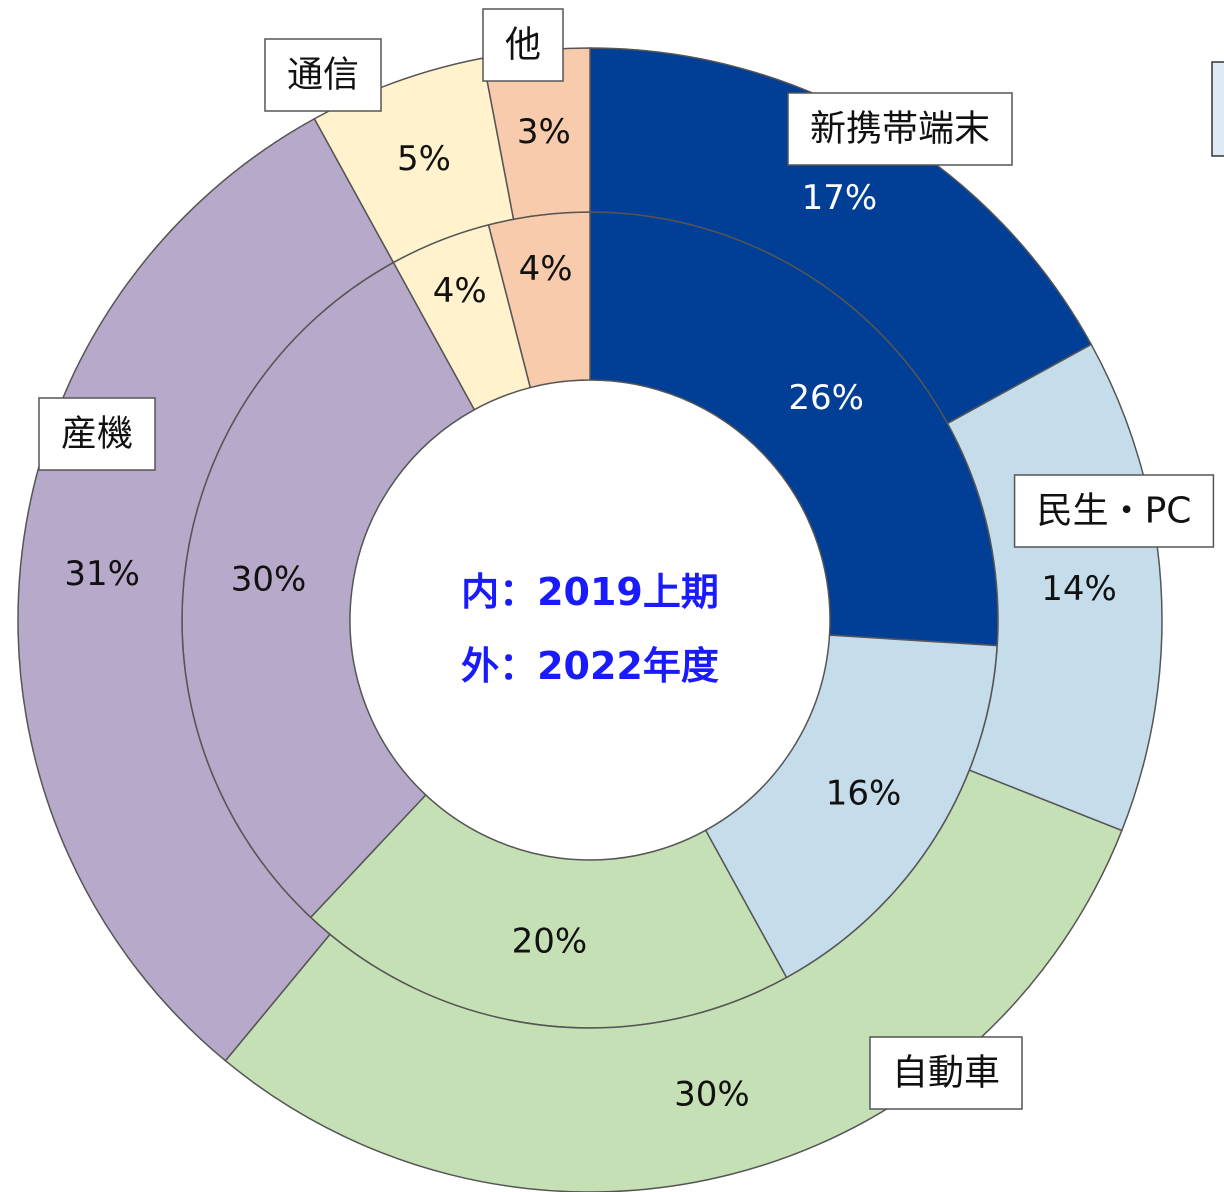 The width and height of the screenshot is (1224, 1192). I want to click on category-name: 他, so click(523, 45).